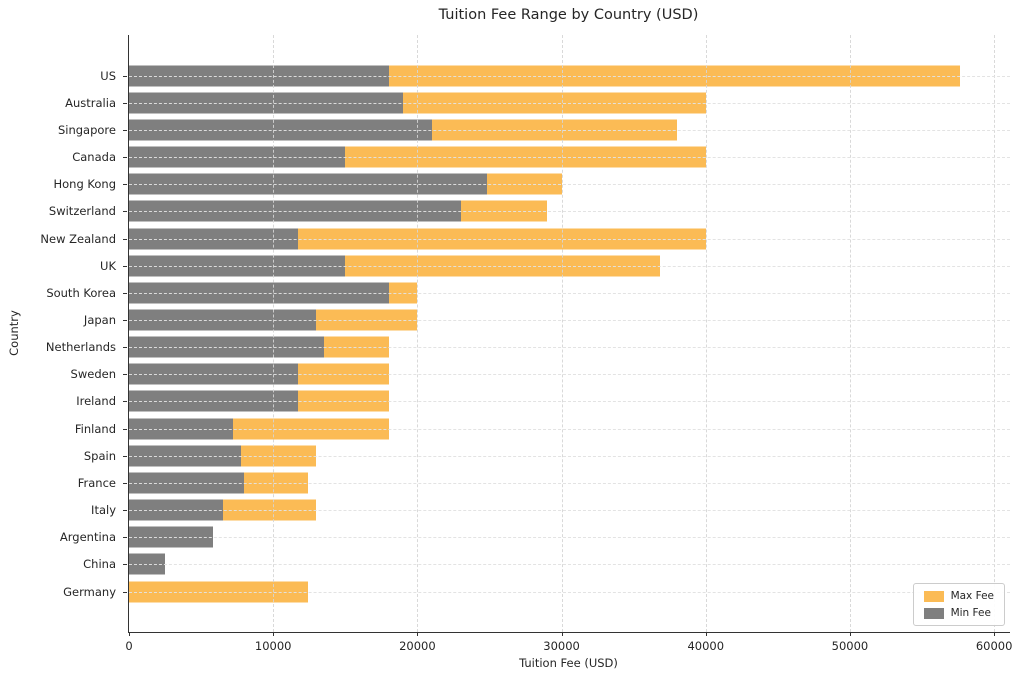  What do you see at coordinates (99, 455) in the screenshot?
I see `country-label: Spain` at bounding box center [99, 455].